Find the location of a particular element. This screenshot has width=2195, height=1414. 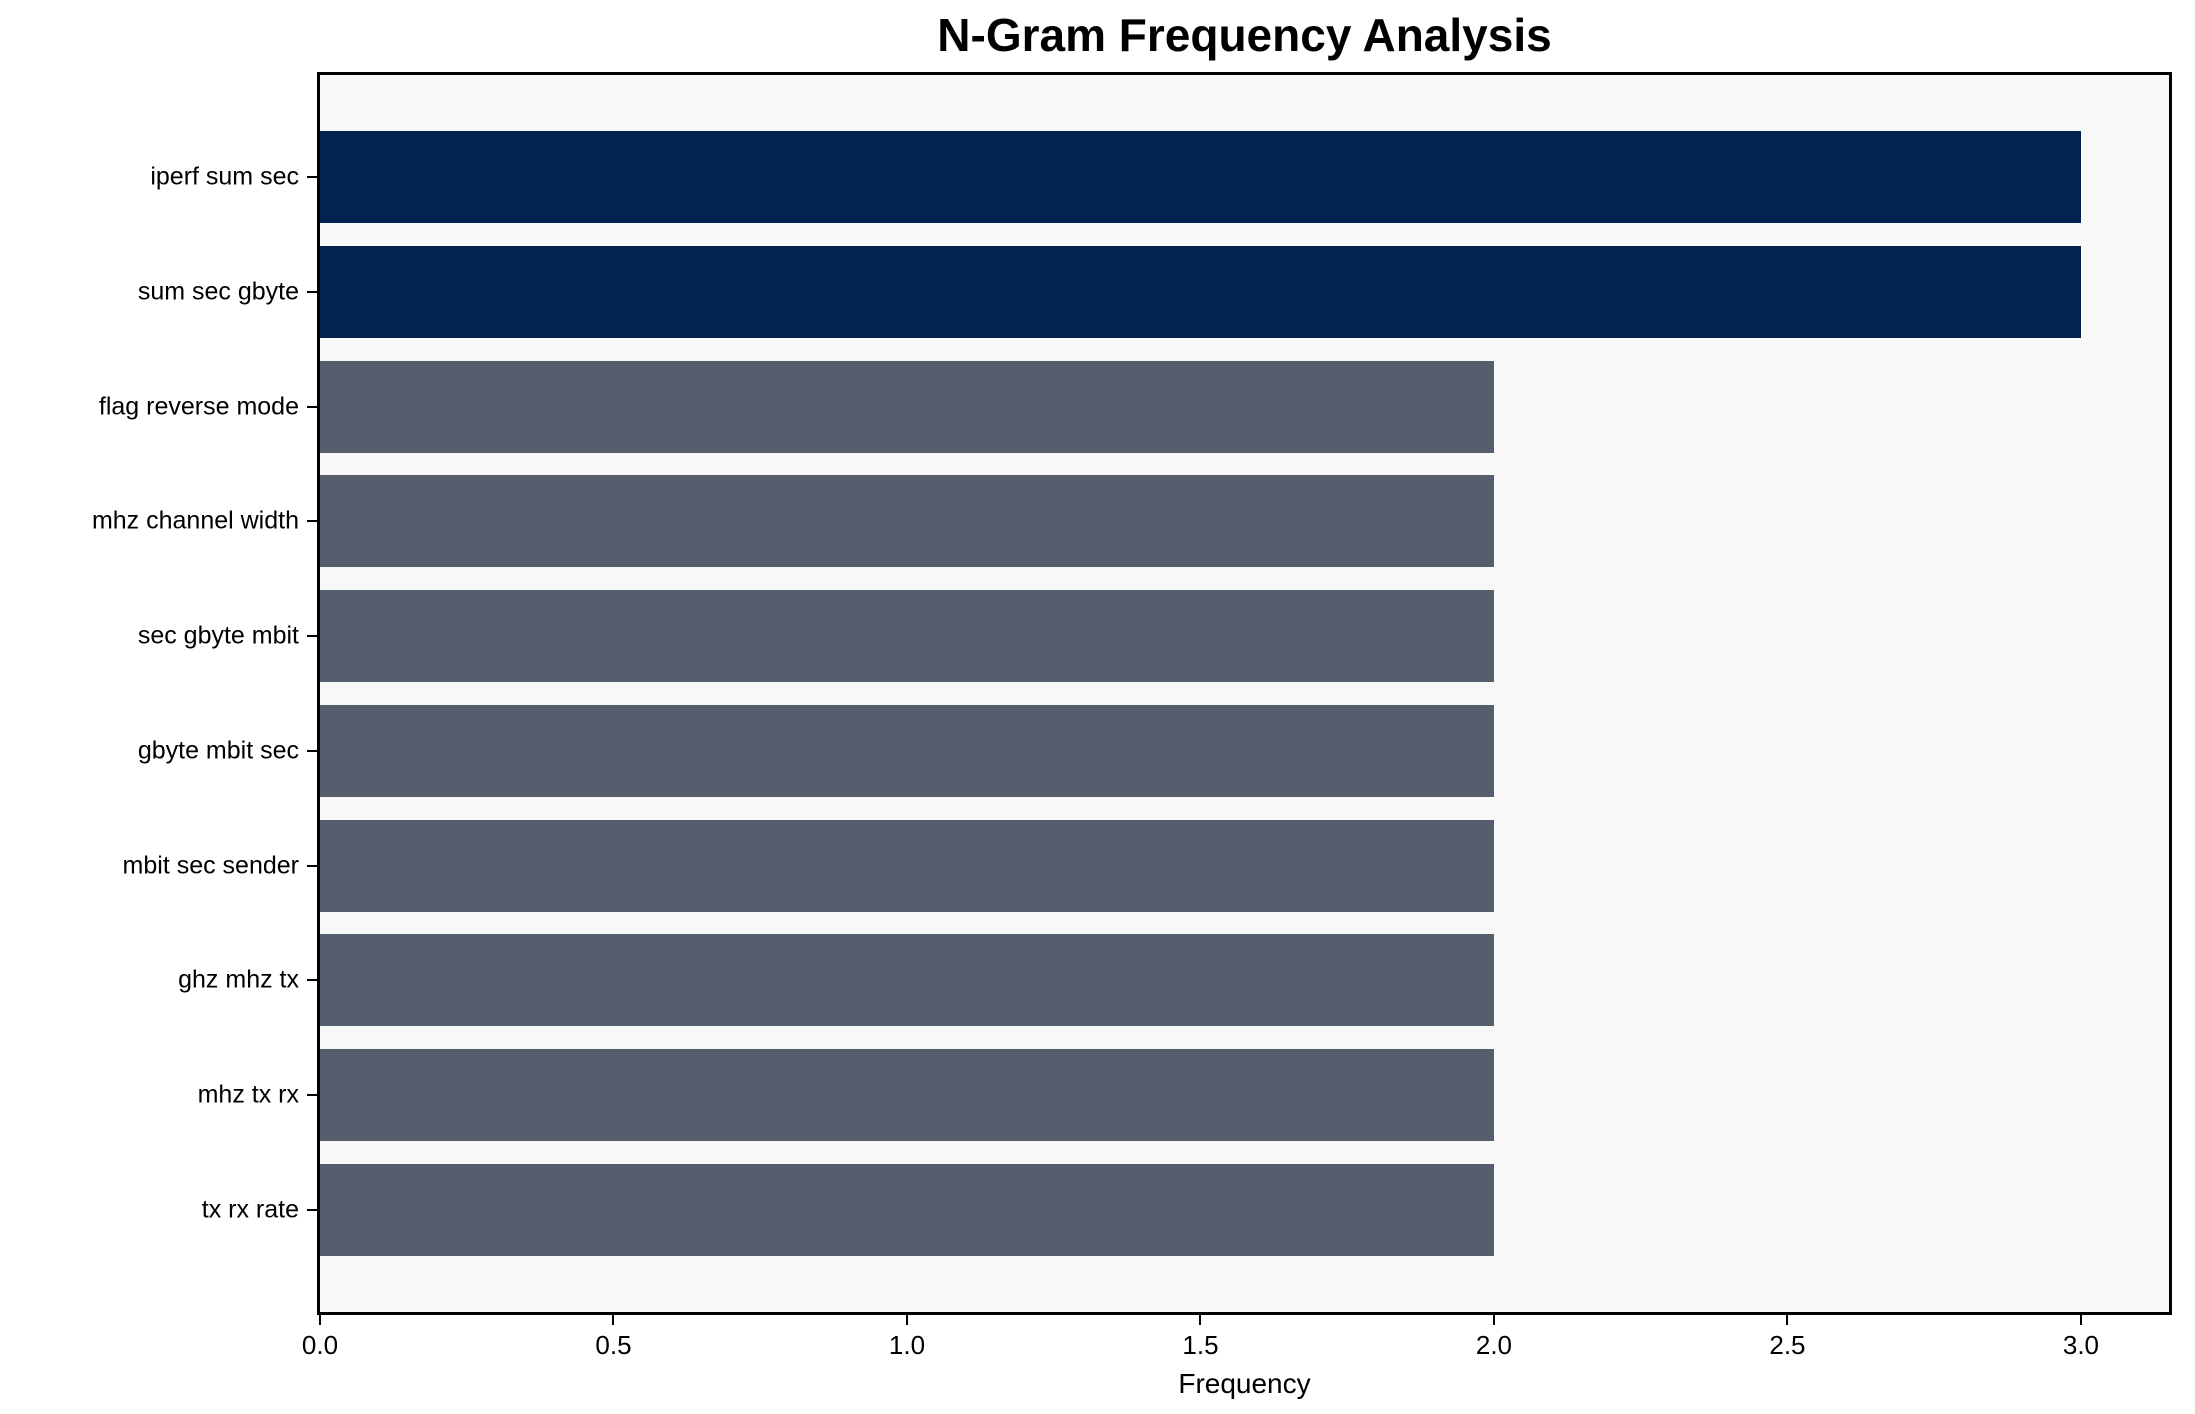

x-tick-label: 3.0 is located at coordinates (2081, 1345).